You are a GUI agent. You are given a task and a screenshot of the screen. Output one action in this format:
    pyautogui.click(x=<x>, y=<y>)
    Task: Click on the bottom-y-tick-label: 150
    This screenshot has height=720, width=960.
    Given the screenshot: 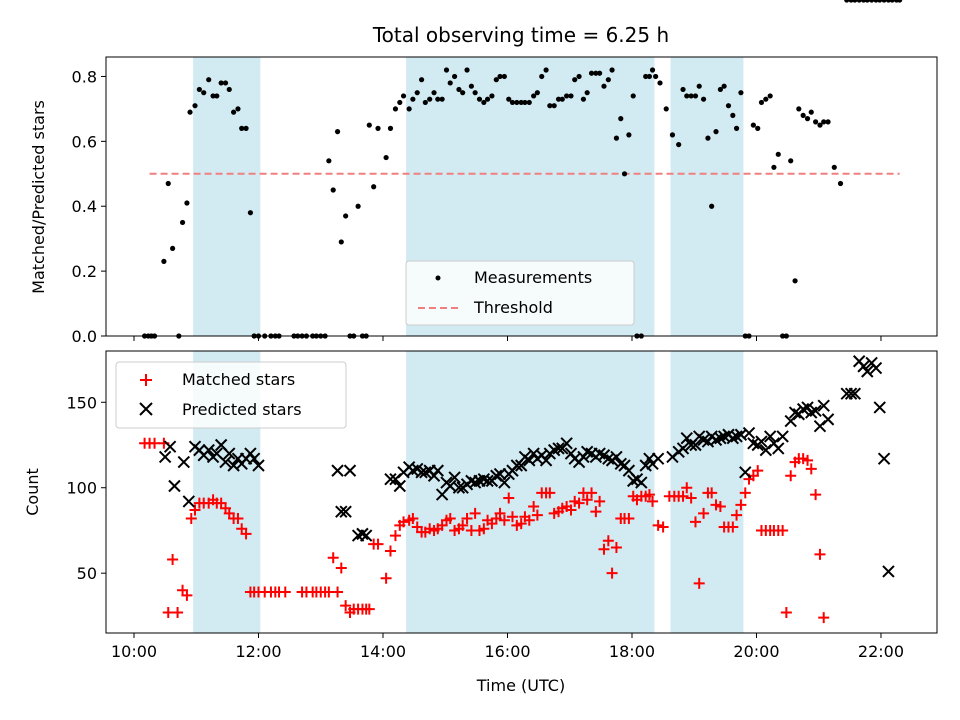 What is the action you would take?
    pyautogui.click(x=81, y=402)
    